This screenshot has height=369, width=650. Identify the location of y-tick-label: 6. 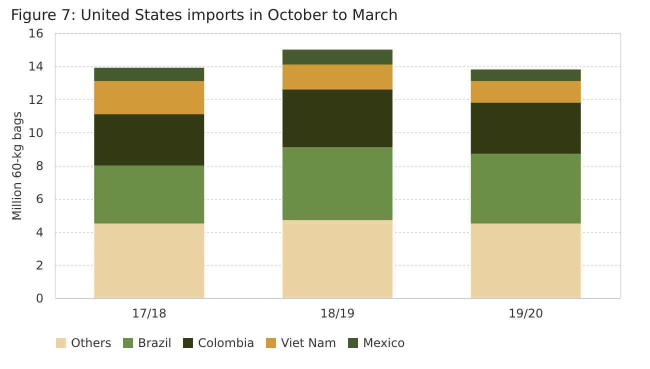
(40, 199).